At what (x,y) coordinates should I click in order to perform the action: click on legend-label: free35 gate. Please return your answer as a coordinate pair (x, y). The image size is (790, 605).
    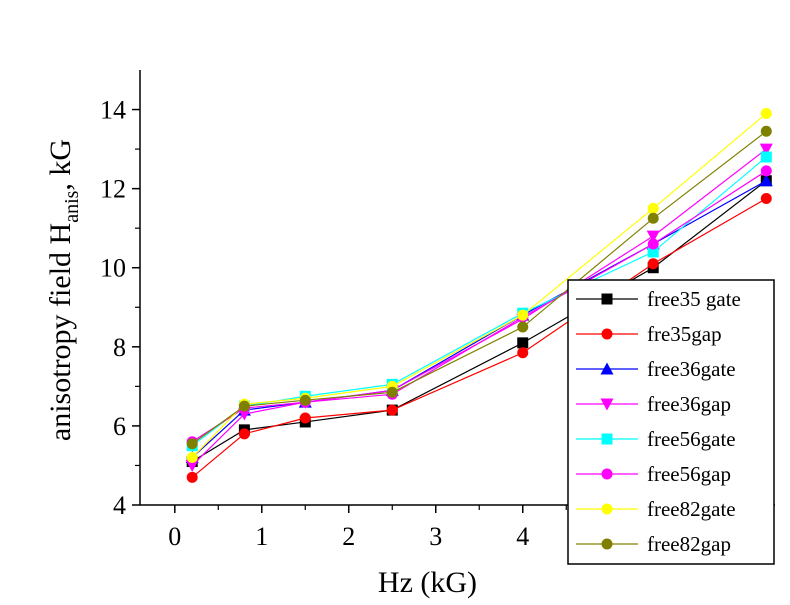
    Looking at the image, I should click on (694, 299).